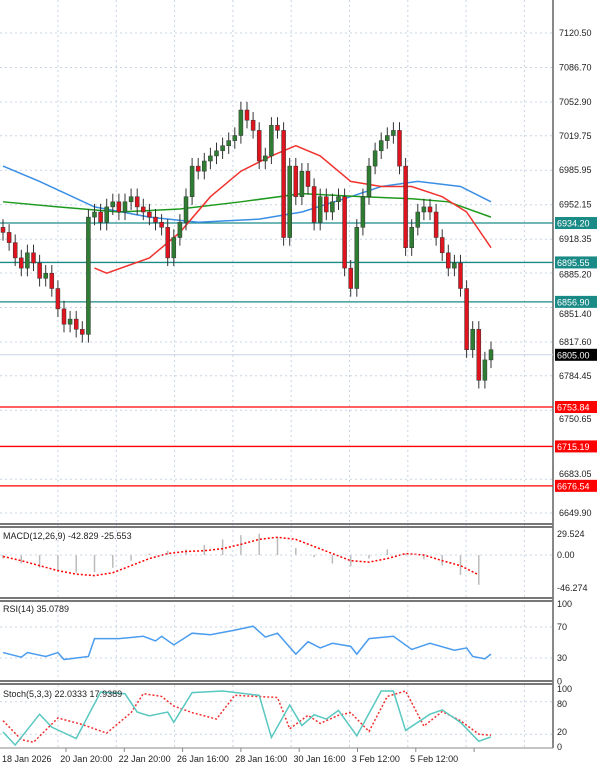 Image resolution: width=600 pixels, height=766 pixels. I want to click on target-level-label: 6753.84, so click(573, 407).